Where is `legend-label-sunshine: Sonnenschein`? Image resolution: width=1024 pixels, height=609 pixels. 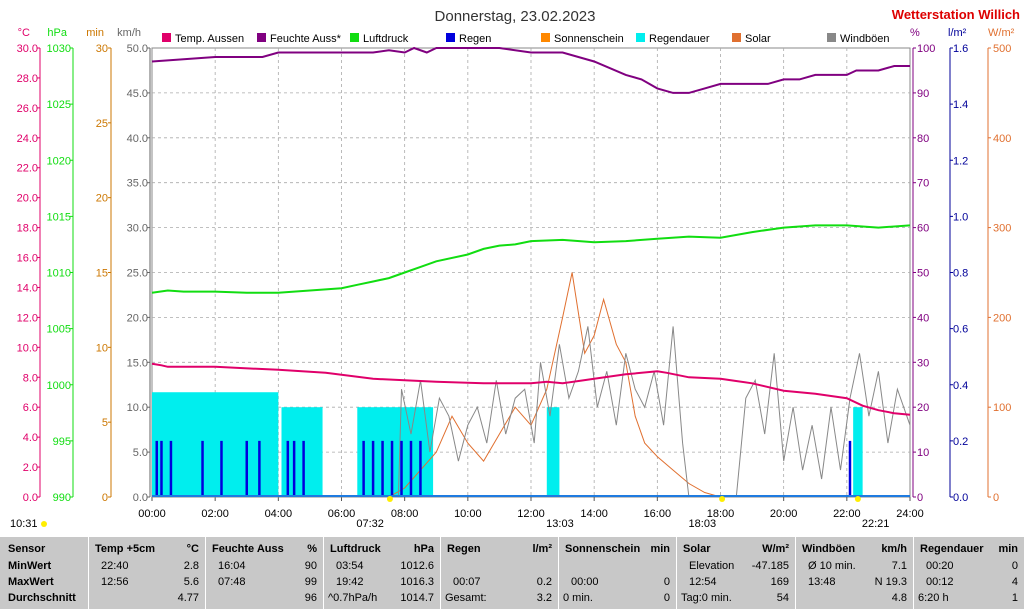 legend-label-sunshine: Sonnenschein is located at coordinates (589, 39).